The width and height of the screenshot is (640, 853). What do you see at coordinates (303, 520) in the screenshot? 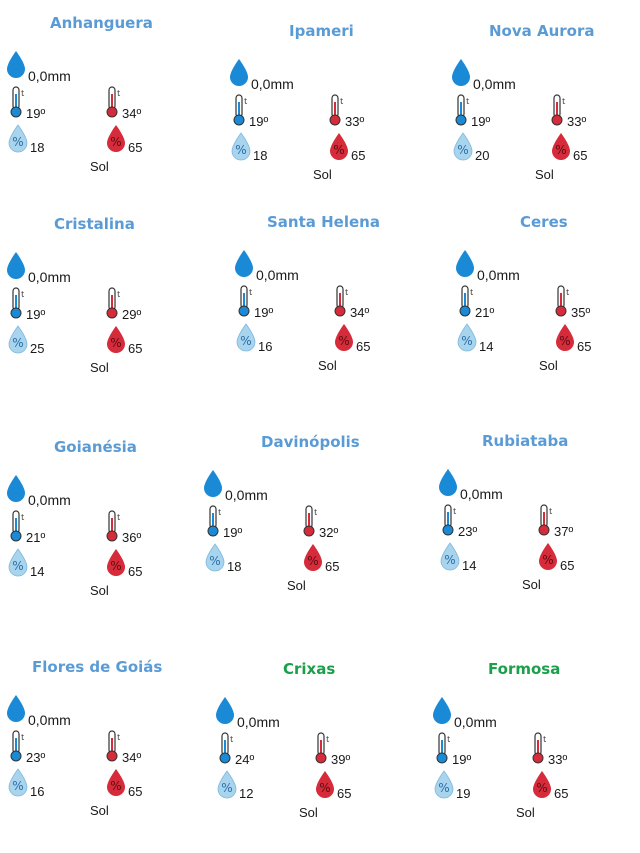
I see `city-forecast-card: Davinópolis 0,0mm t 19º t 32º% 18% 65 Sol` at bounding box center [303, 520].